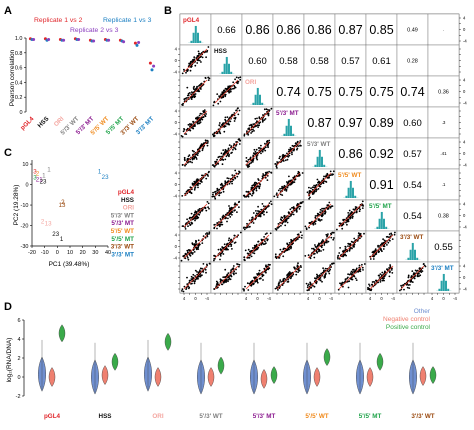  Describe the element at coordinates (432, 298) in the screenshot. I see `panel-b-bottom-tick-label: 4` at that location.